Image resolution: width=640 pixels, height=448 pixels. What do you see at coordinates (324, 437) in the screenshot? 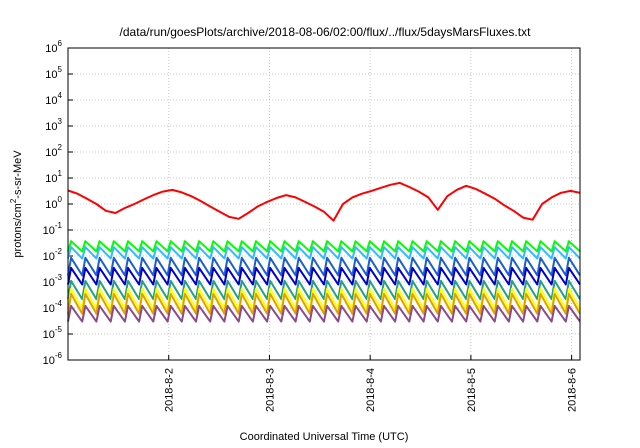
I see `x-axis-label: Coordinated Universal Time (UTC)` at bounding box center [324, 437].